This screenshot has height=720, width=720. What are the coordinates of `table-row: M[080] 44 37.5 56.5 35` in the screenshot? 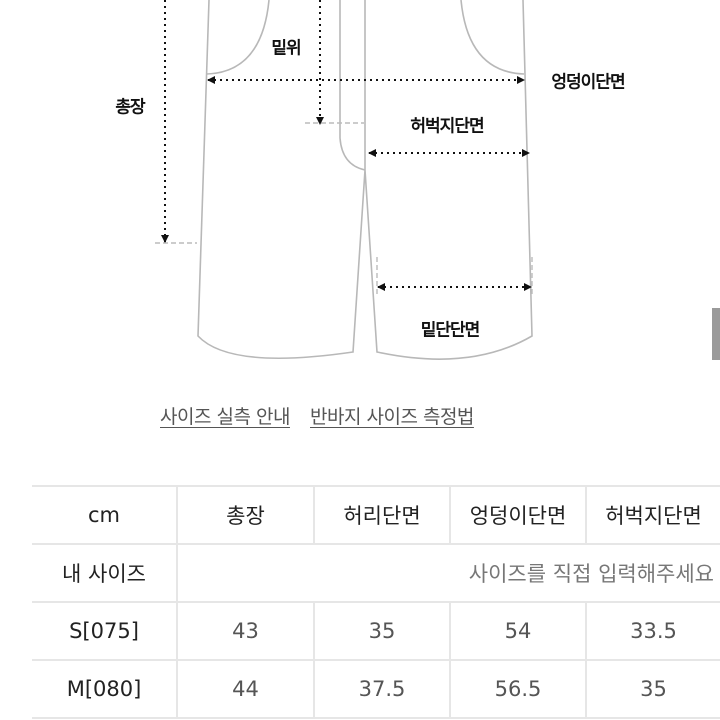 It's located at (376, 689).